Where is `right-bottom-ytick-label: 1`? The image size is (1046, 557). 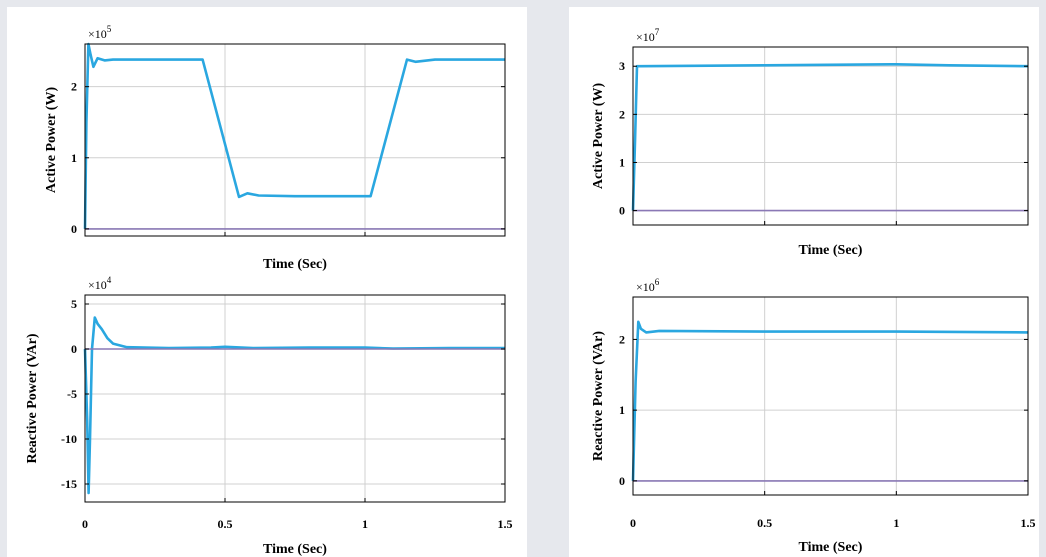
right-bottom-ytick-label: 1 is located at coordinates (622, 410).